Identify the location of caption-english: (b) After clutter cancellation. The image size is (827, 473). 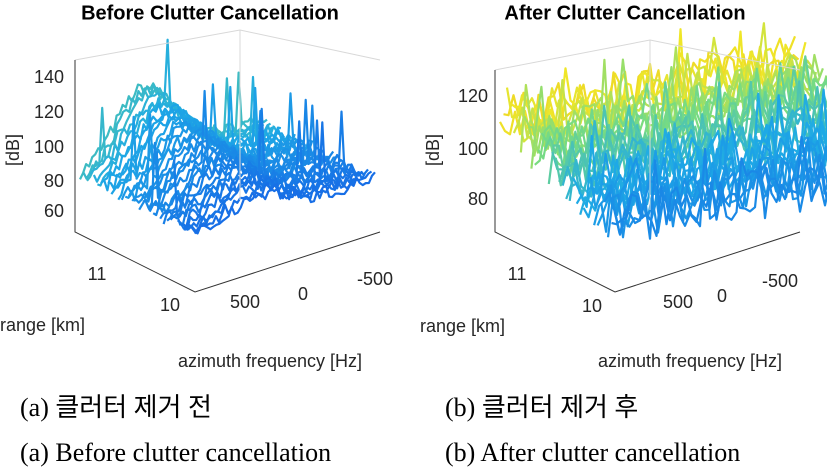
(592, 452).